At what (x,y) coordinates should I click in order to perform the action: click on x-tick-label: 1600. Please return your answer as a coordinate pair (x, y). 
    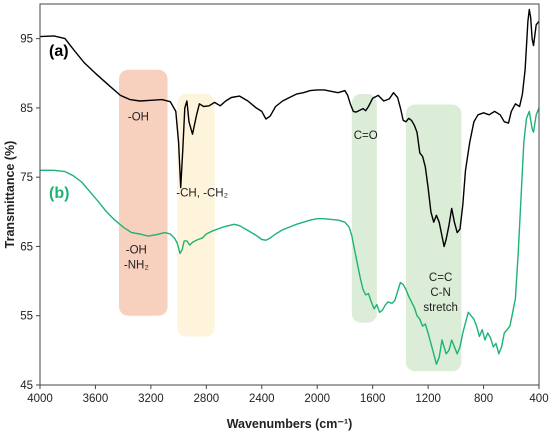
    Looking at the image, I should click on (373, 399).